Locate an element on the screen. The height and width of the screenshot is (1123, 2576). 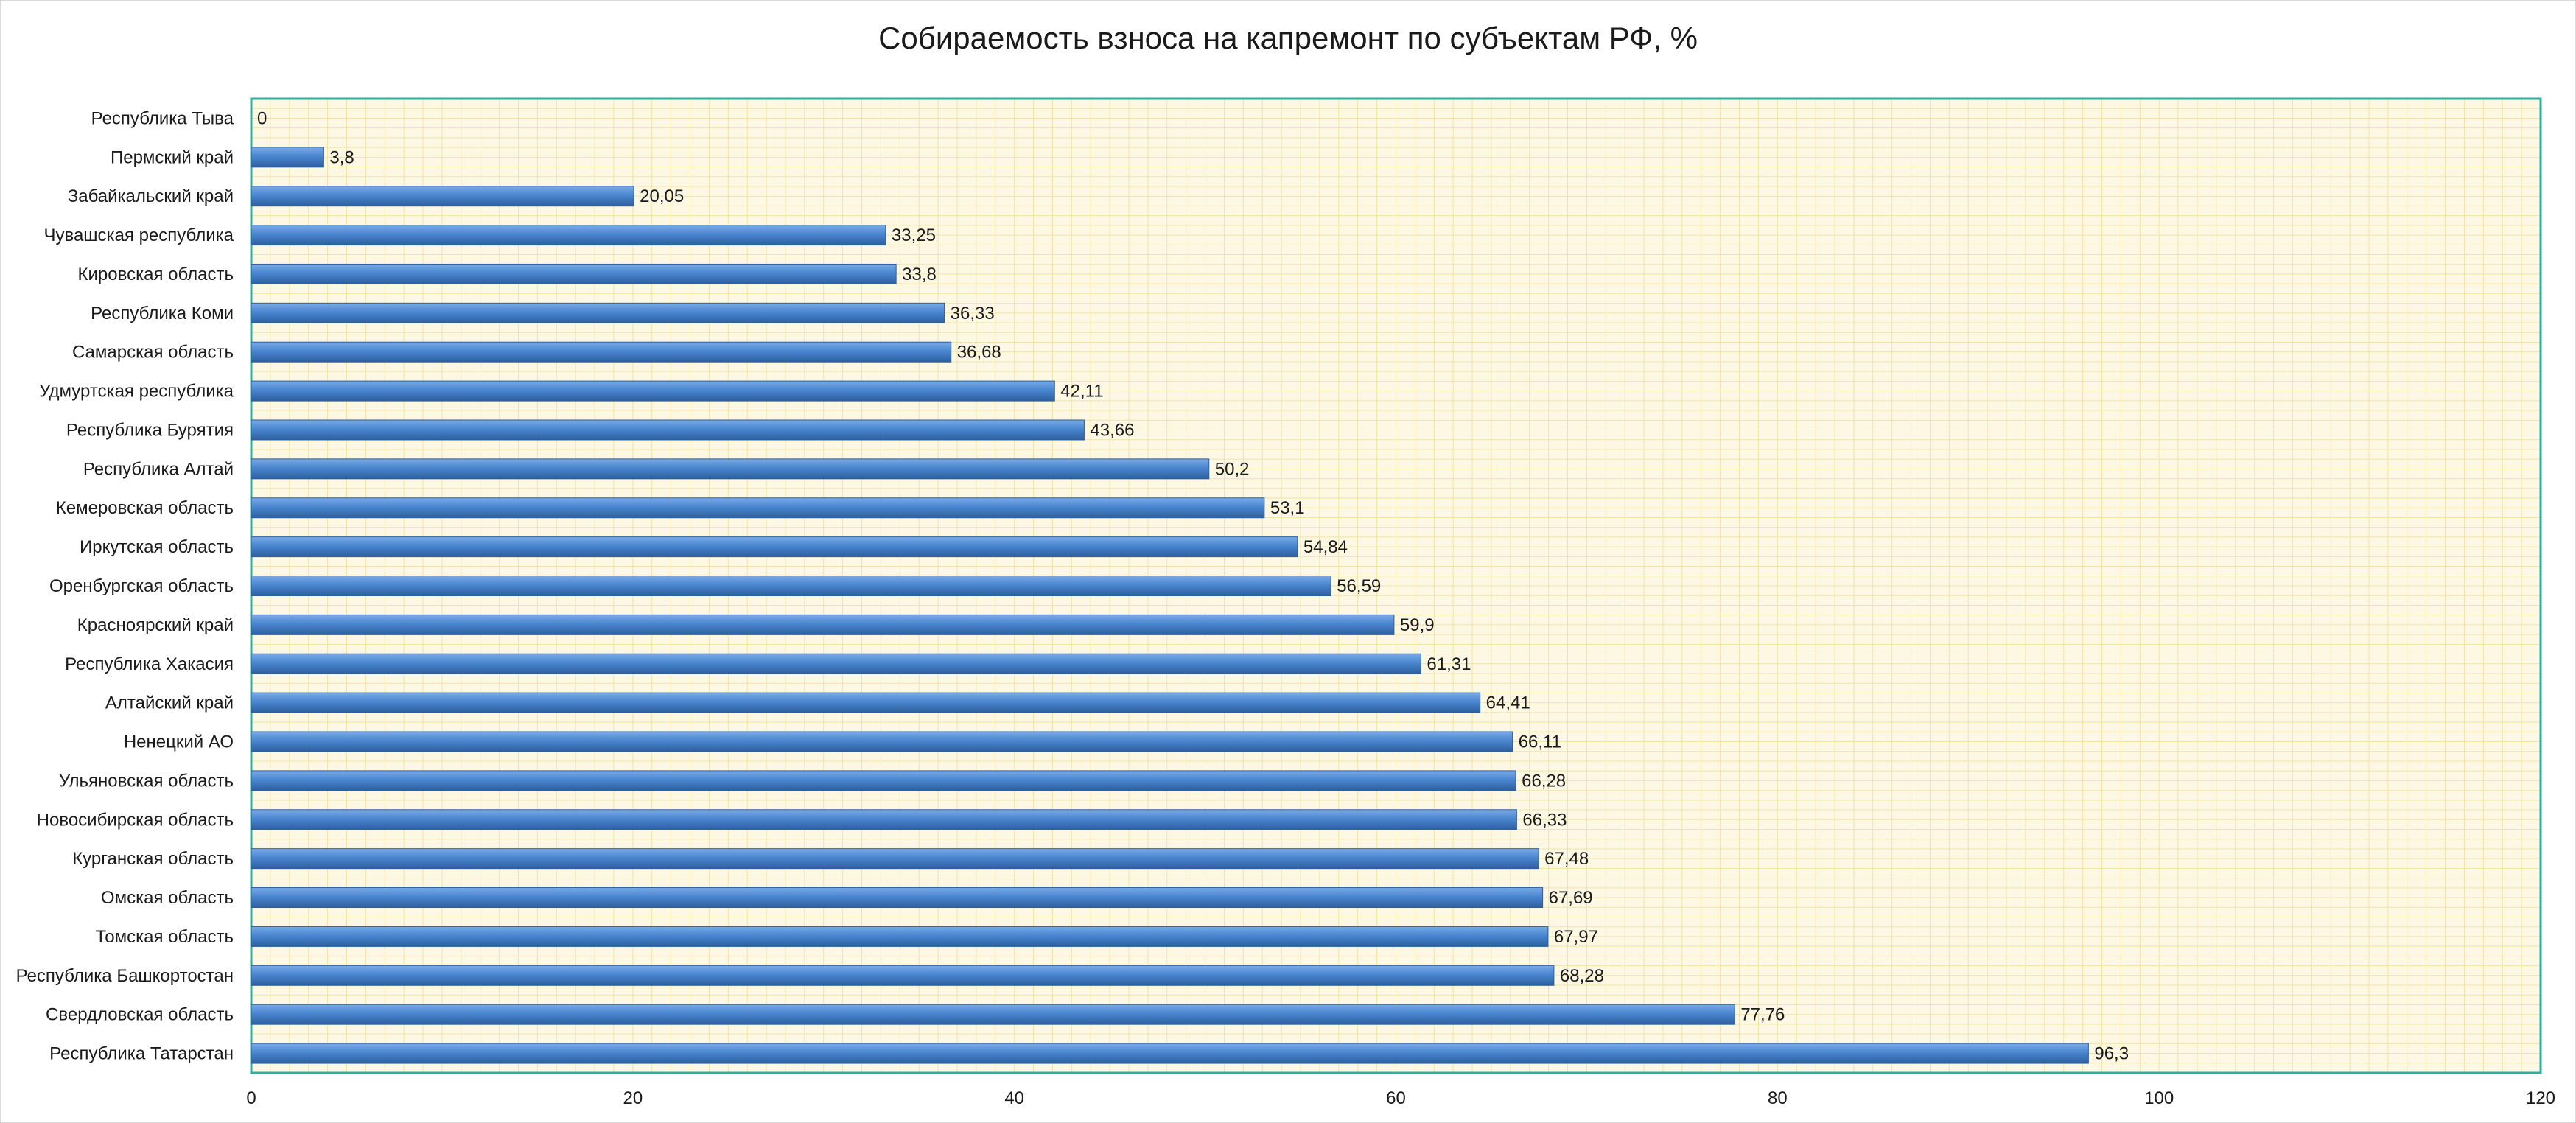
value-label: 50,2 is located at coordinates (1232, 469).